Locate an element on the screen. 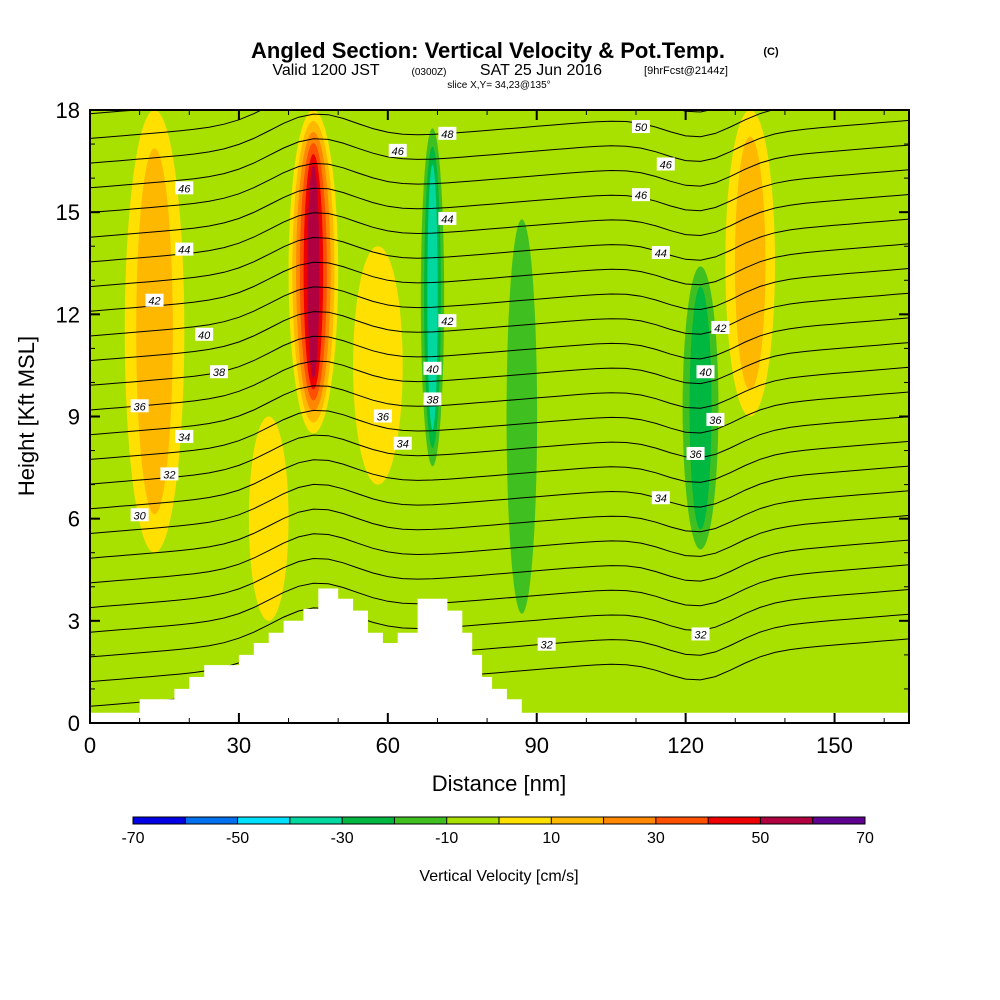  isentrope-label-text: 38 is located at coordinates (432, 400).